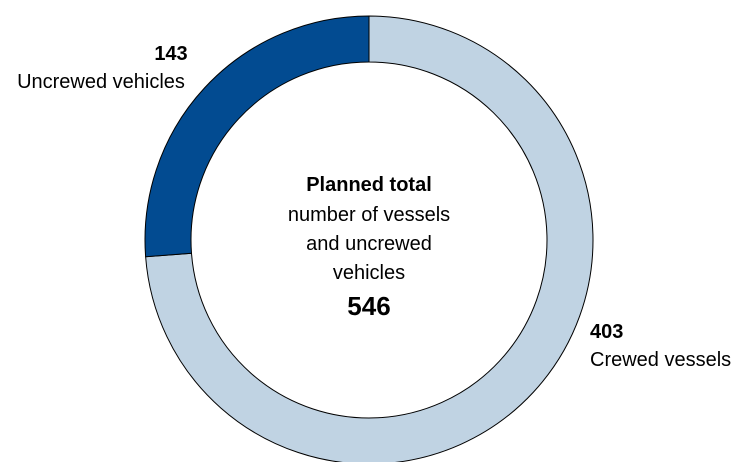 This screenshot has height=462, width=744. Describe the element at coordinates (606, 332) in the screenshot. I see `slice-value-crewed: 403` at that location.